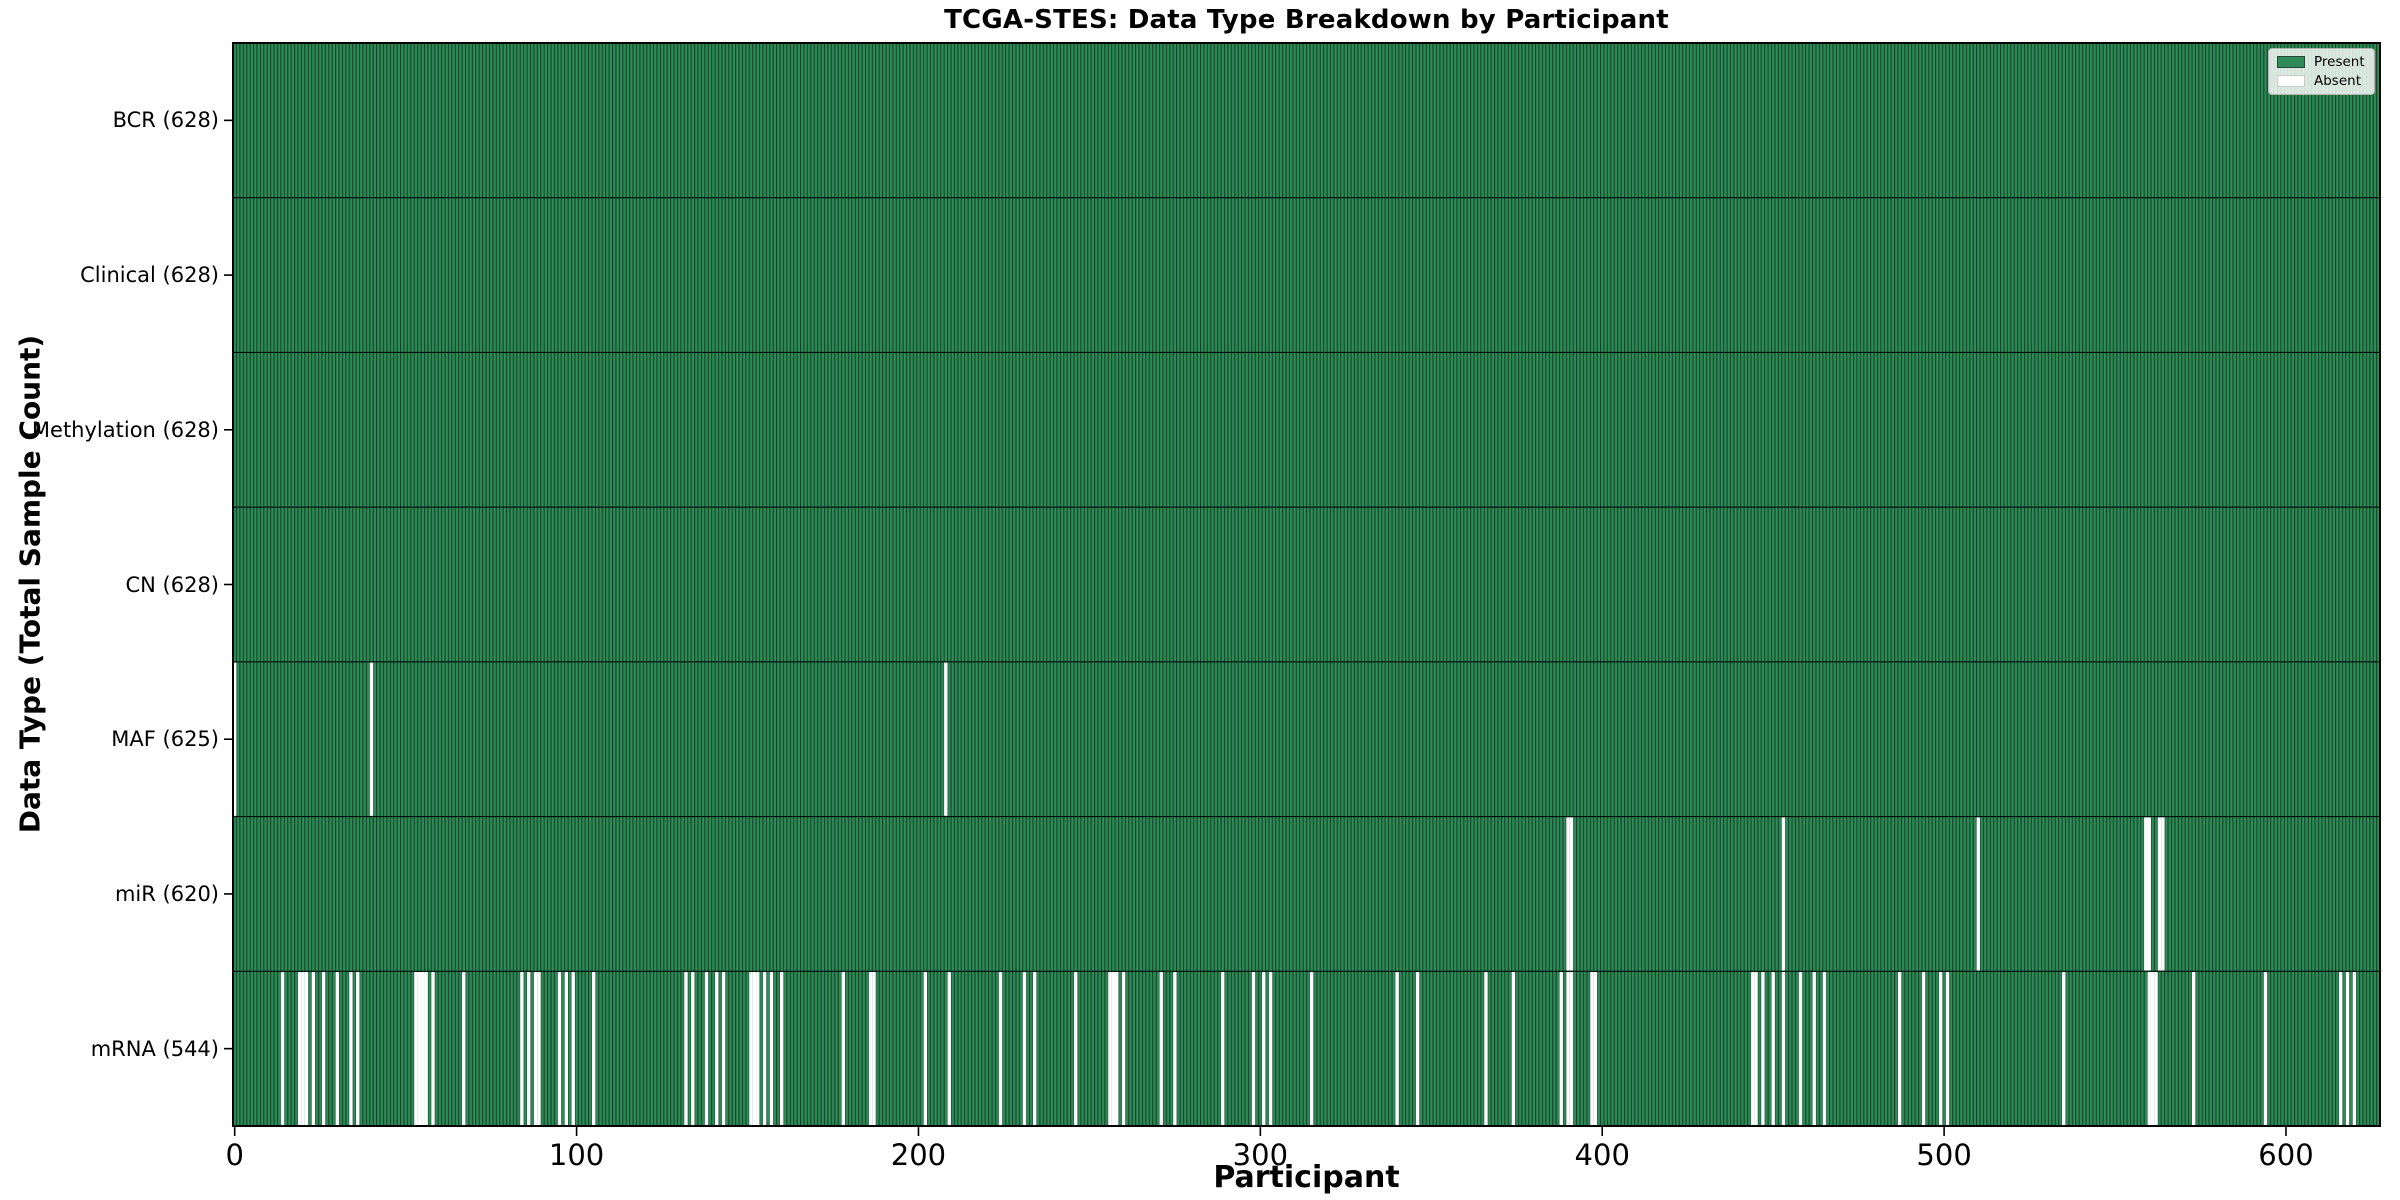  Describe the element at coordinates (166, 893) in the screenshot. I see `y-tick-label-miR: miR (620)` at that location.